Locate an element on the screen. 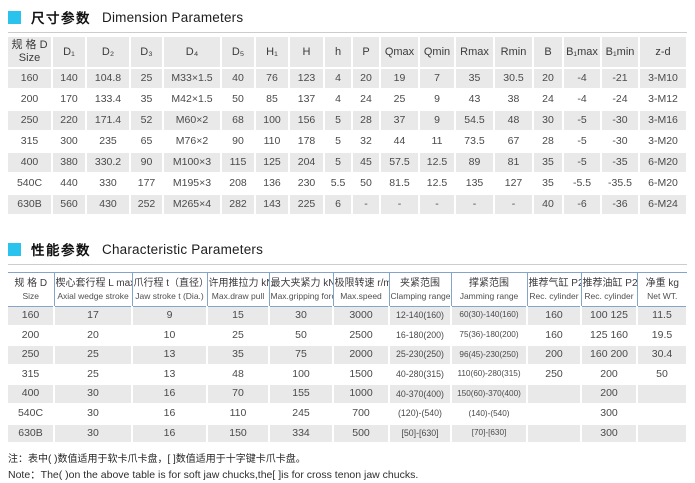 This screenshot has height=483, width=695. section-title-en: Dimension Parameters is located at coordinates (173, 17).